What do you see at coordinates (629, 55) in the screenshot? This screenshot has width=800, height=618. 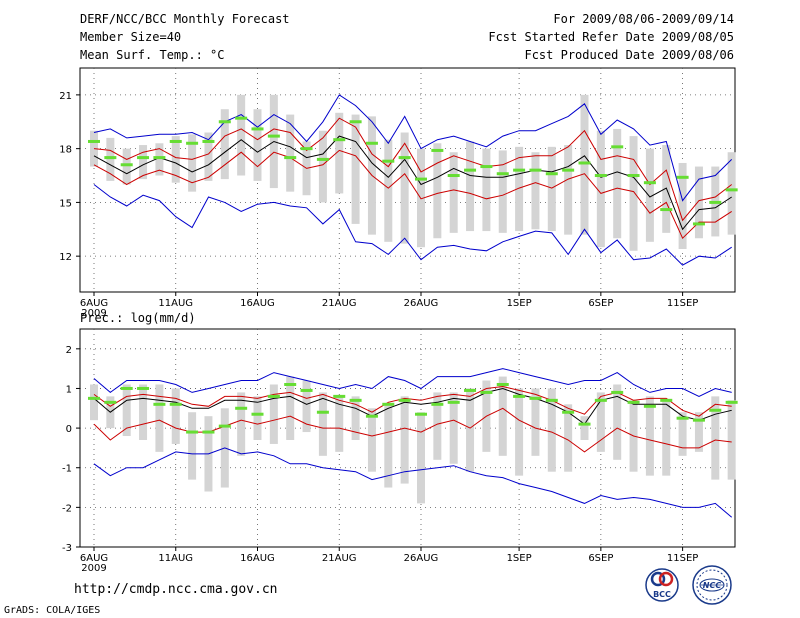 I see `forecast-produced-date: Fcst Produced Date 2009/08/06` at bounding box center [629, 55].